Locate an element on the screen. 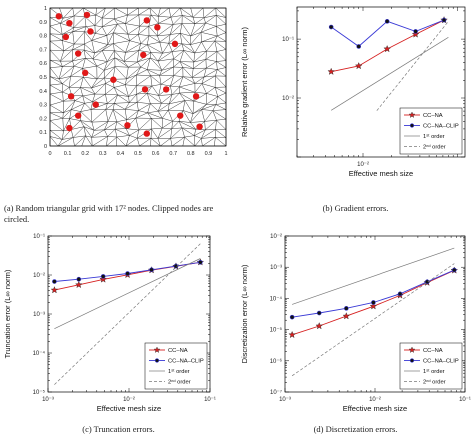 This screenshot has width=474, height=437. x-axis-label: Effective mesh size is located at coordinates (129, 408).